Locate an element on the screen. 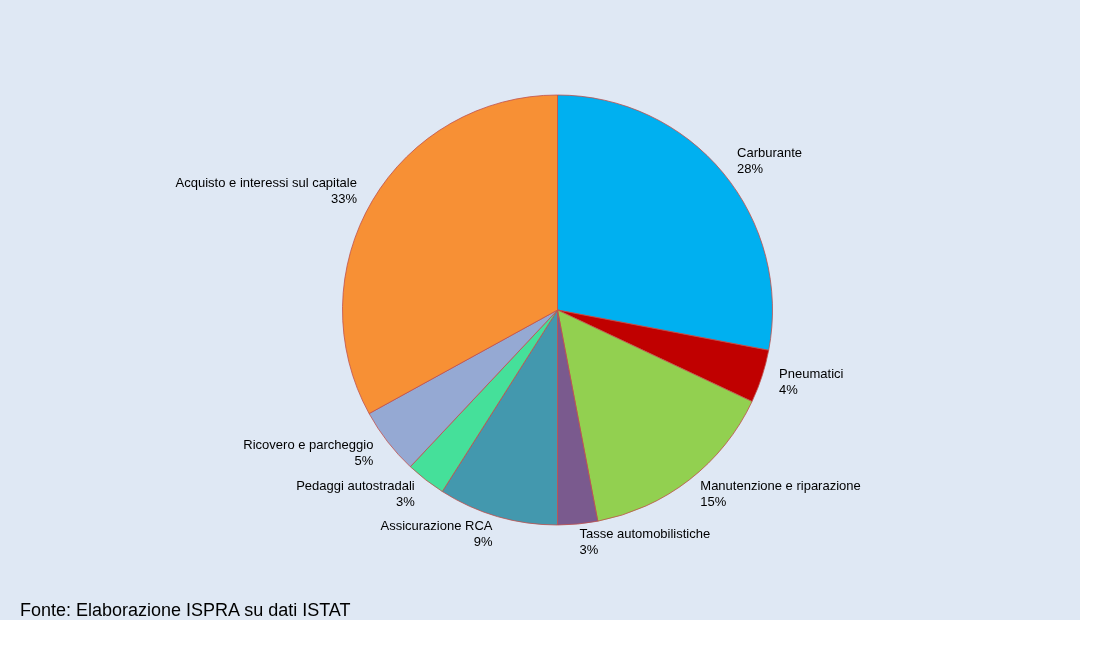 This screenshot has width=1104, height=645. data-label: 28% is located at coordinates (750, 169).